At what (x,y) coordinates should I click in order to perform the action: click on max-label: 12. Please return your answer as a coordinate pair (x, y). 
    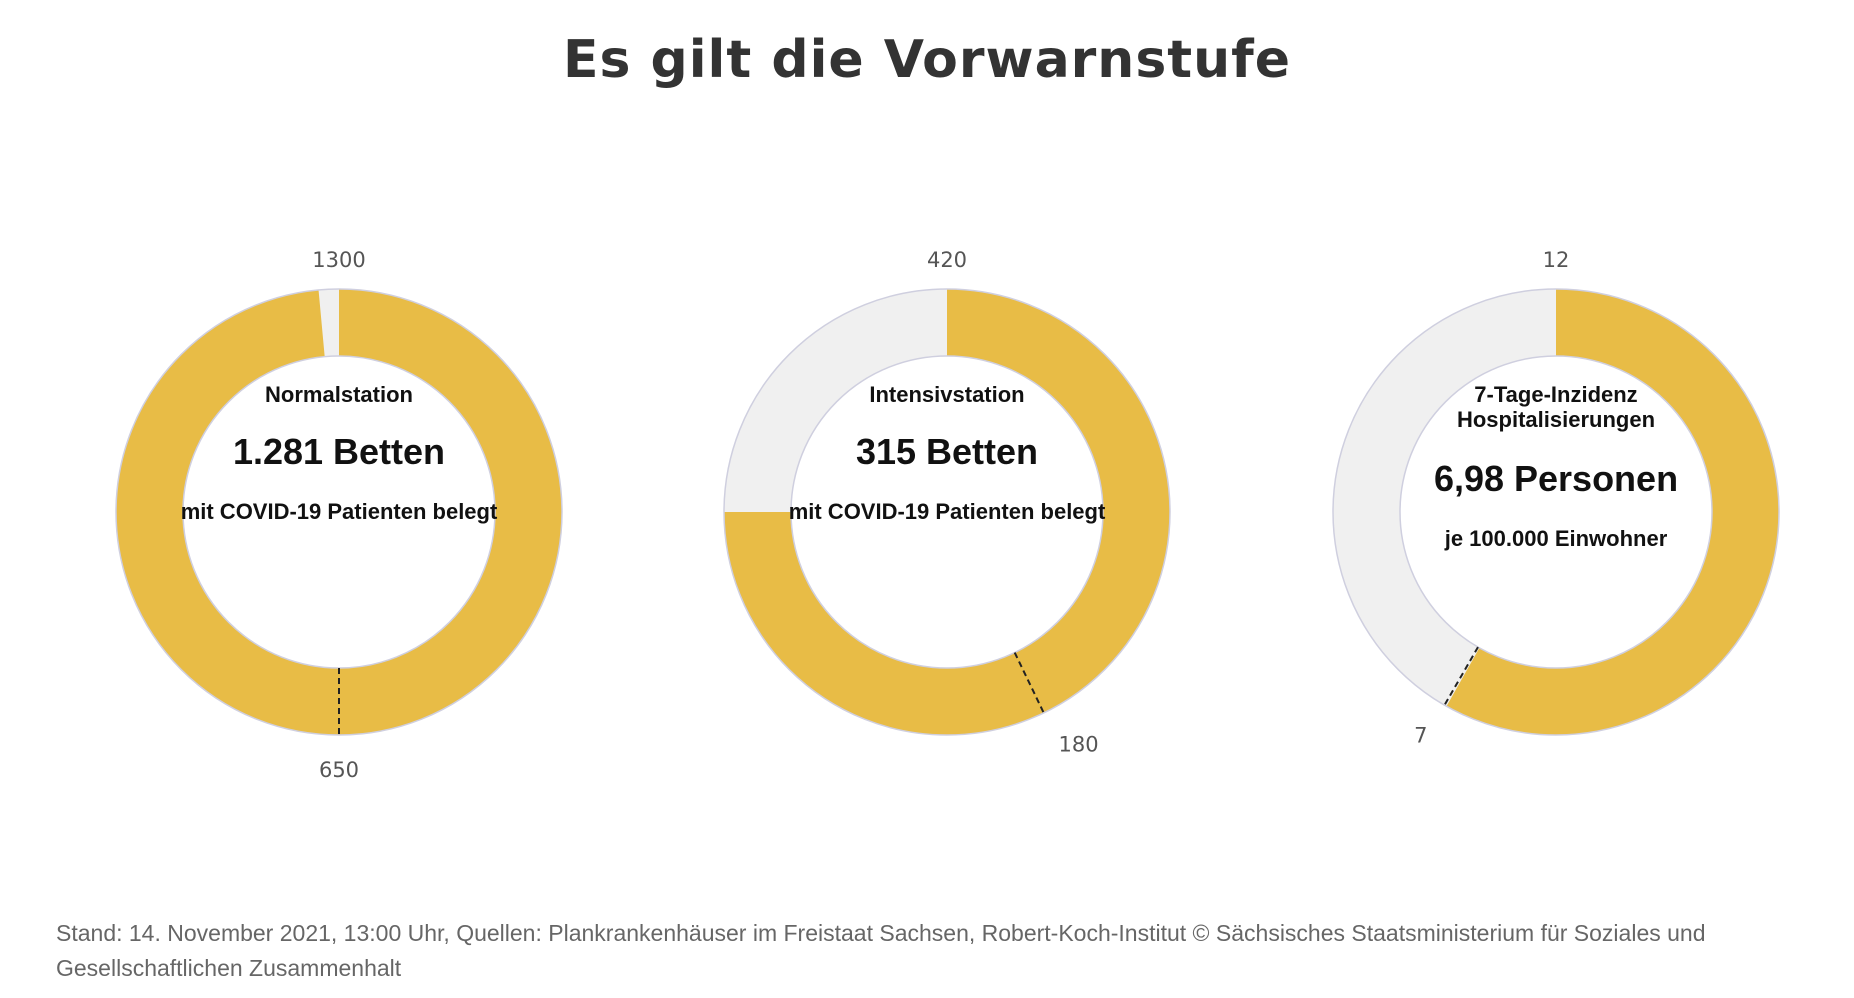
    Looking at the image, I should click on (1556, 260).